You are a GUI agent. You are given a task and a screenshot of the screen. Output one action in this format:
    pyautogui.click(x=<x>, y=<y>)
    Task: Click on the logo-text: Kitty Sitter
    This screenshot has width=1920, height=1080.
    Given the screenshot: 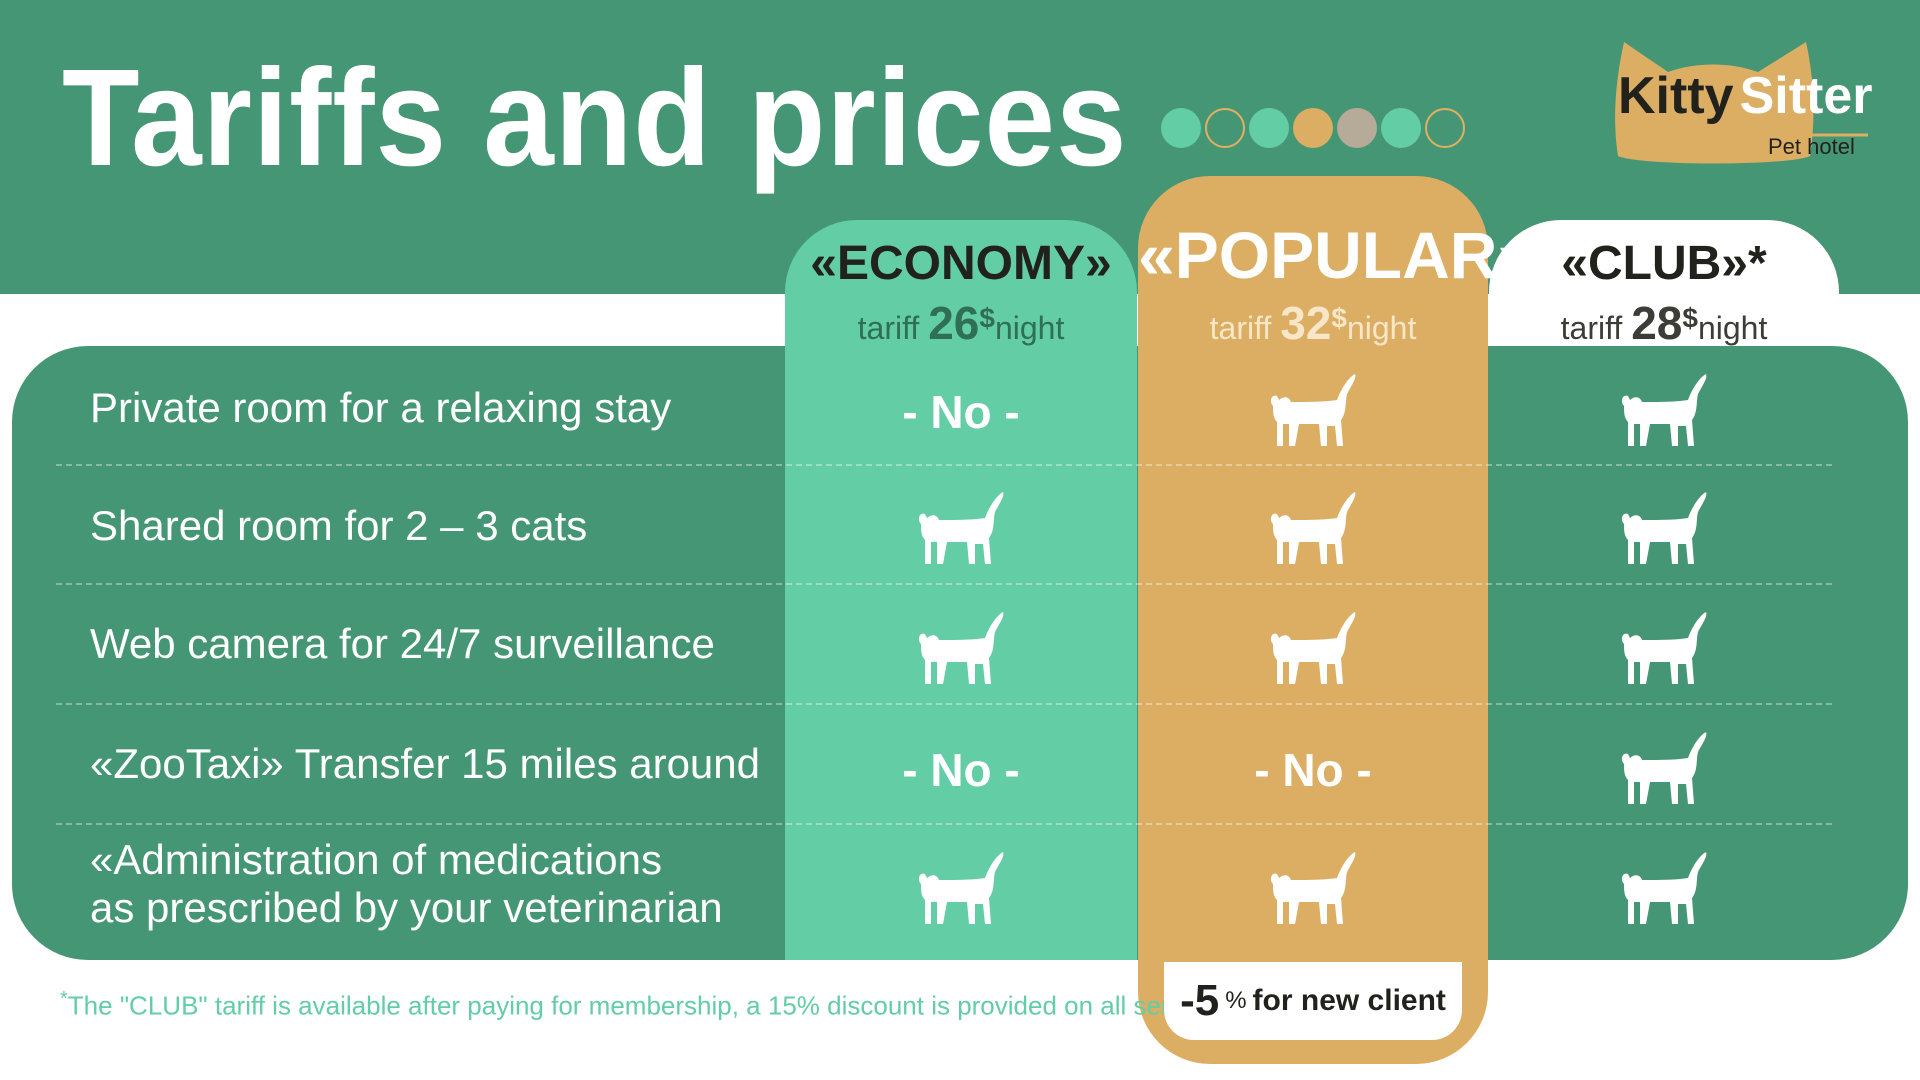 What is the action you would take?
    pyautogui.click(x=1745, y=96)
    